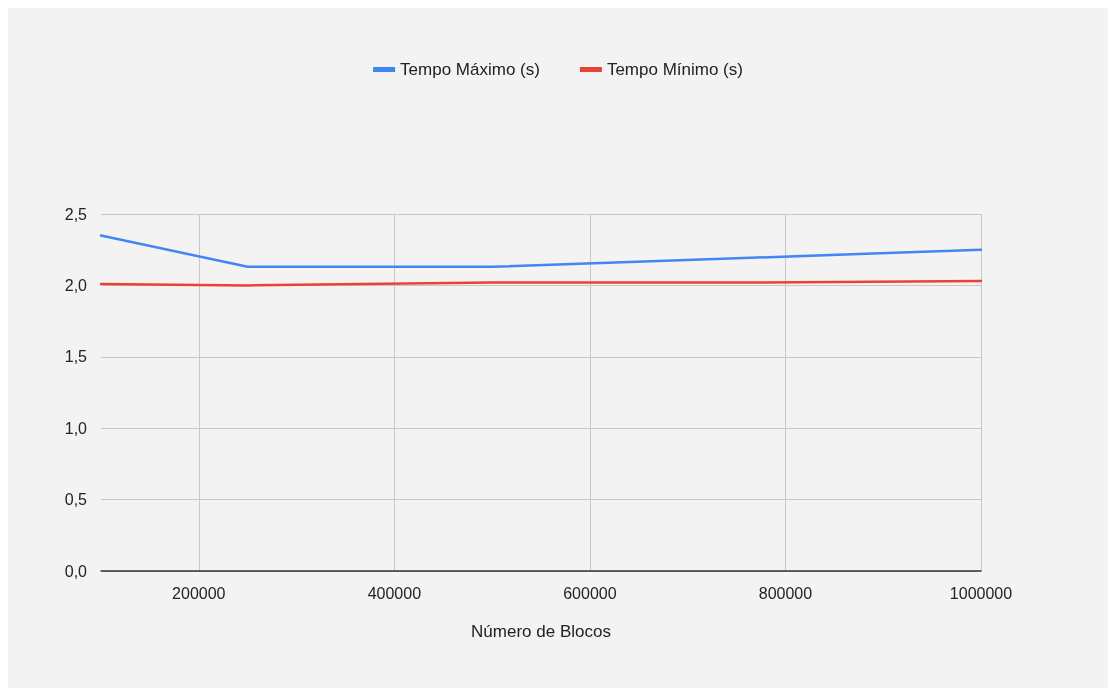 This screenshot has height=697, width=1118. I want to click on y-tick-label: 0,5, so click(76, 500).